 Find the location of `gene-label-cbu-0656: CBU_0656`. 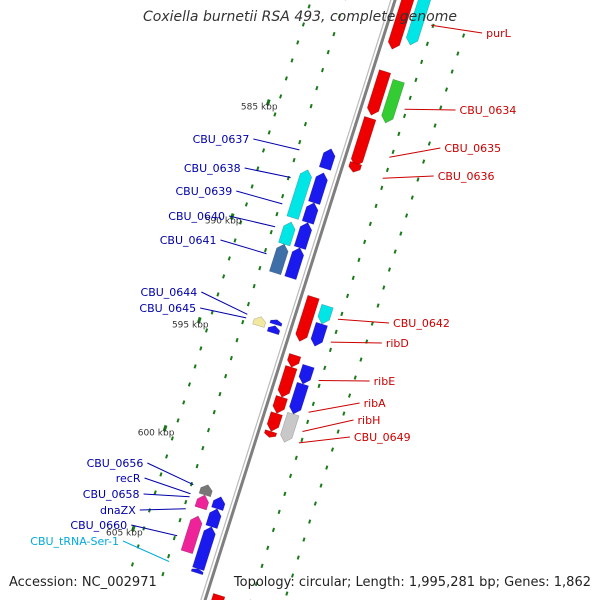

gene-label-cbu-0656: CBU_0656 is located at coordinates (115, 463).